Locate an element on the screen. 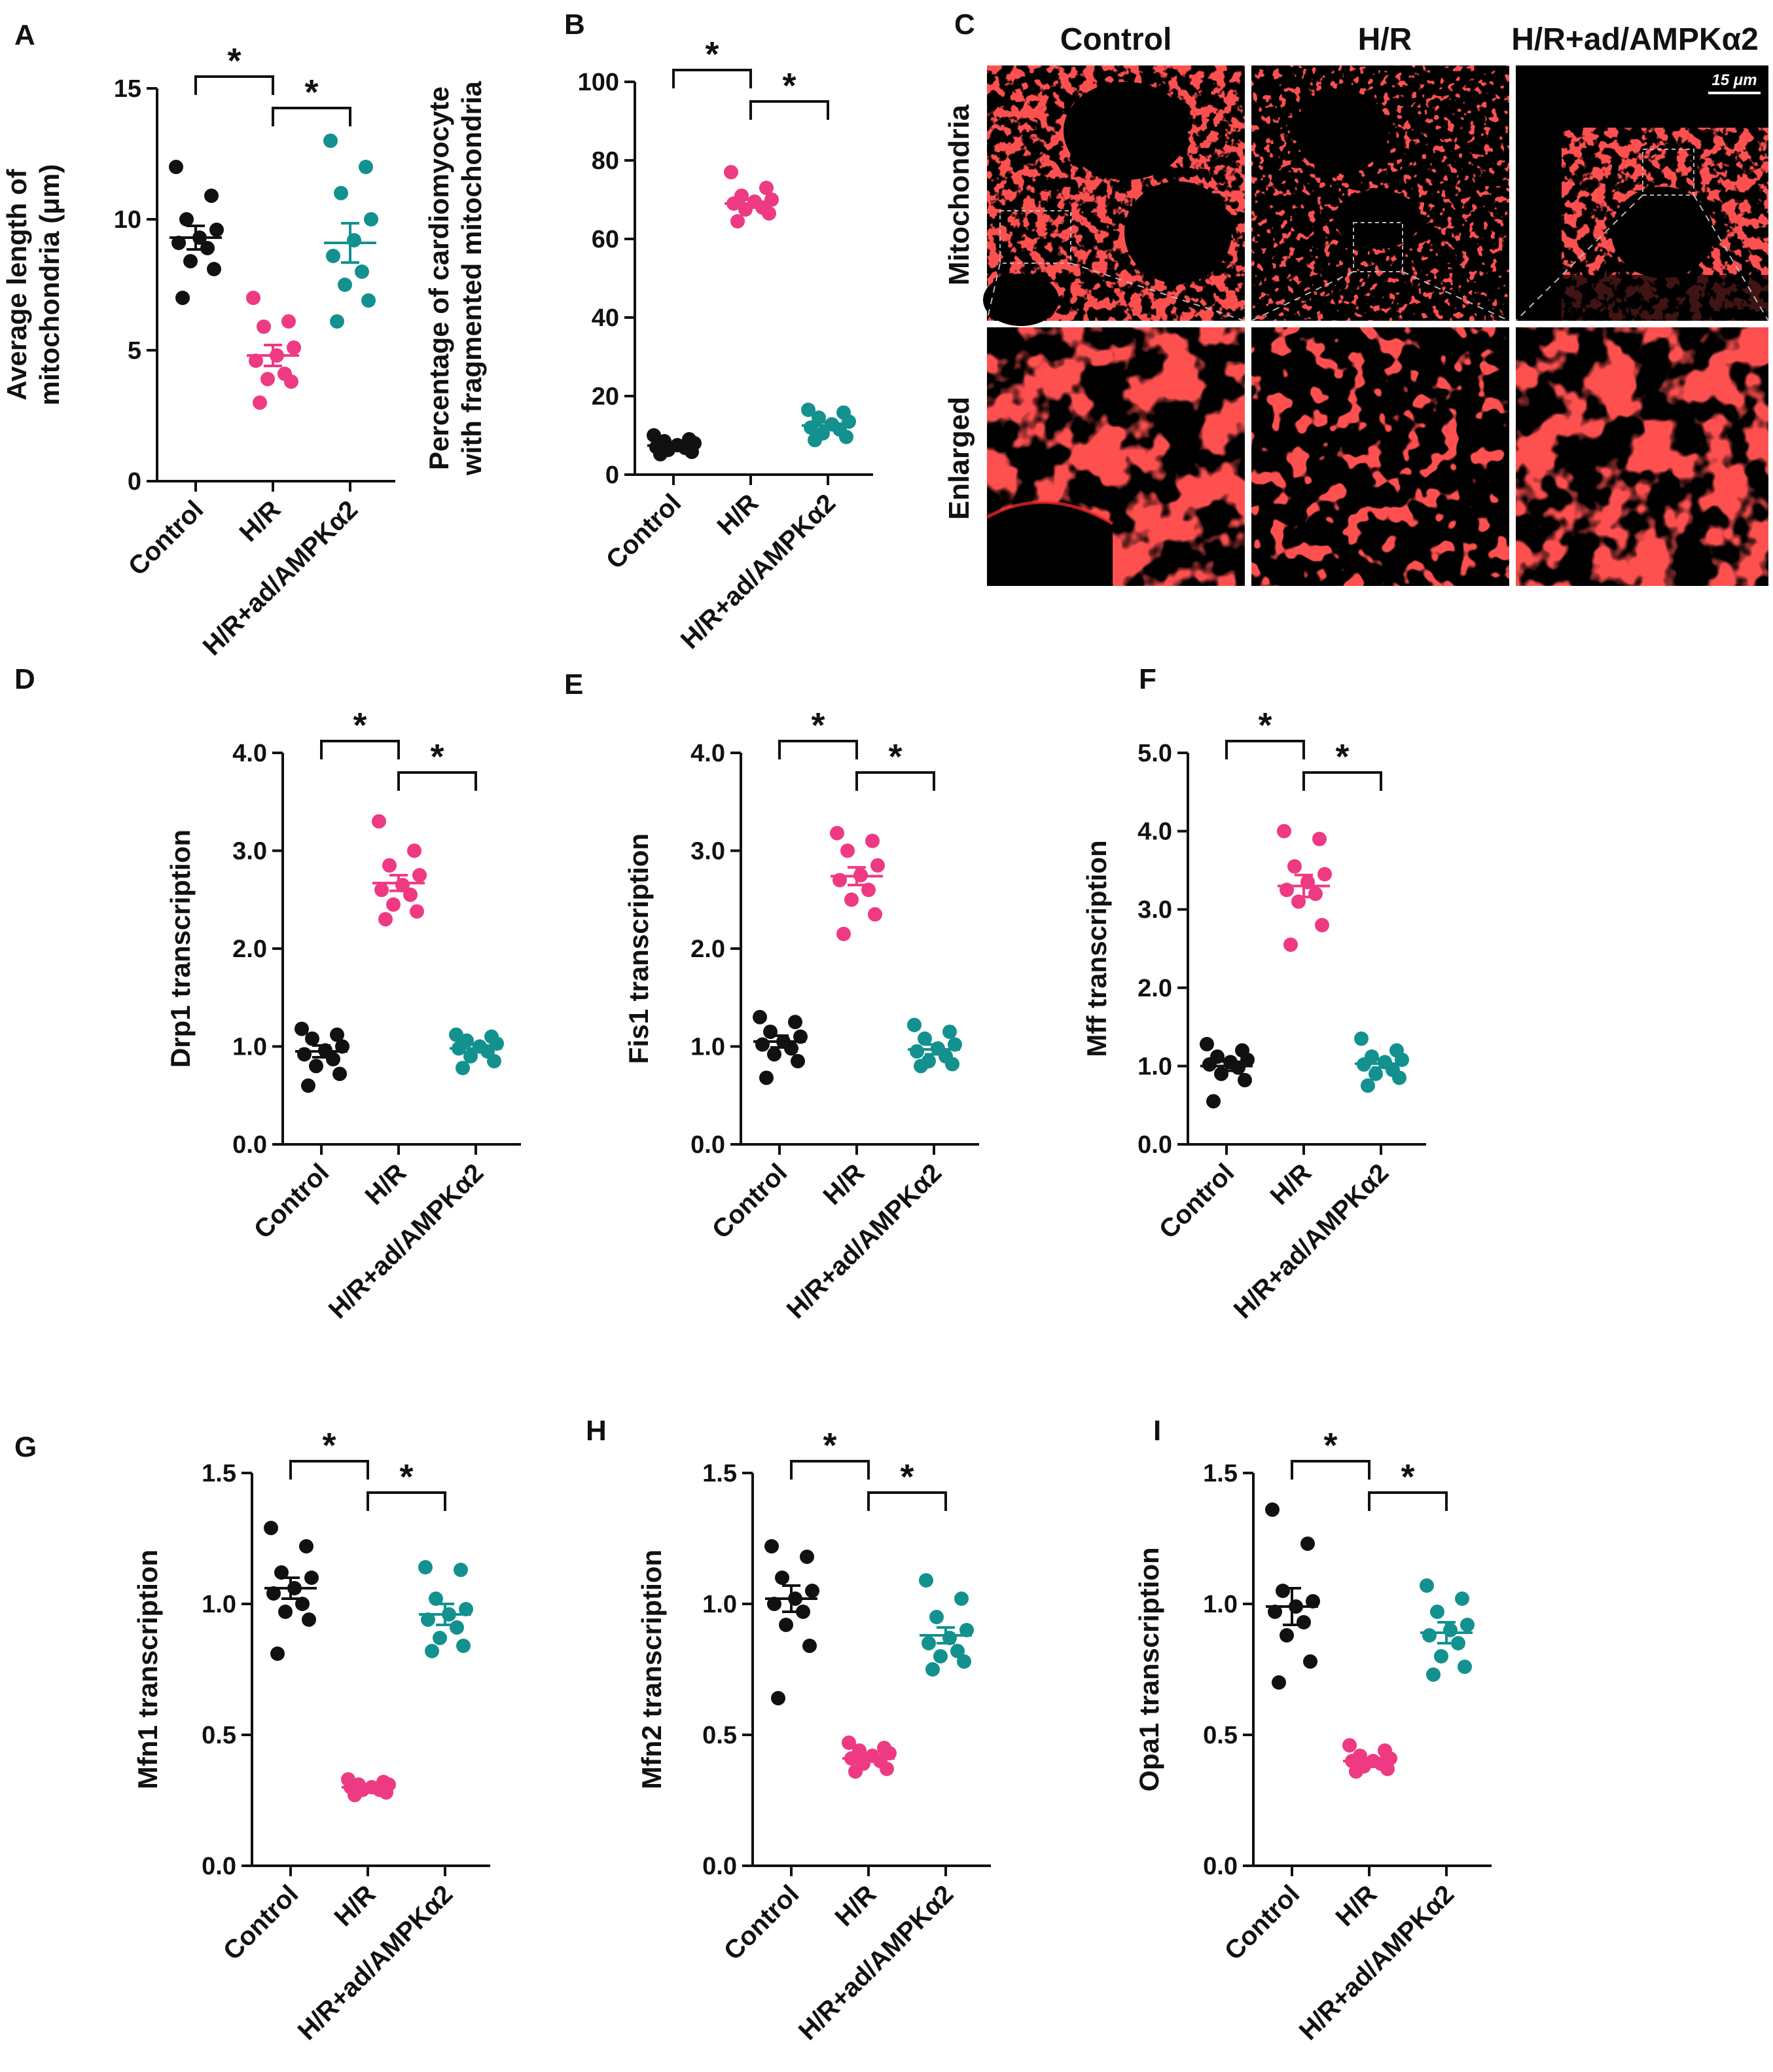  y-tick-label: 0.0 is located at coordinates (219, 1866).